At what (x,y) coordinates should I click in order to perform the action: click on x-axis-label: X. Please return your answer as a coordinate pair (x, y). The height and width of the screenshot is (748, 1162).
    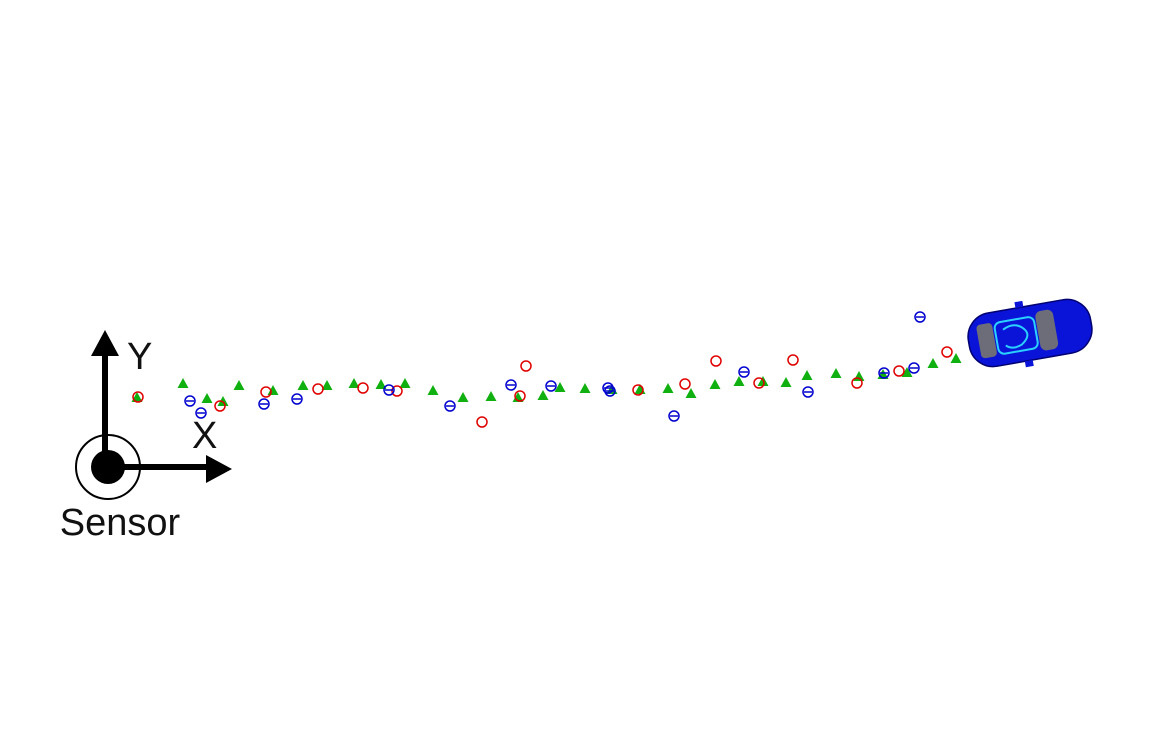
    Looking at the image, I should click on (204, 436).